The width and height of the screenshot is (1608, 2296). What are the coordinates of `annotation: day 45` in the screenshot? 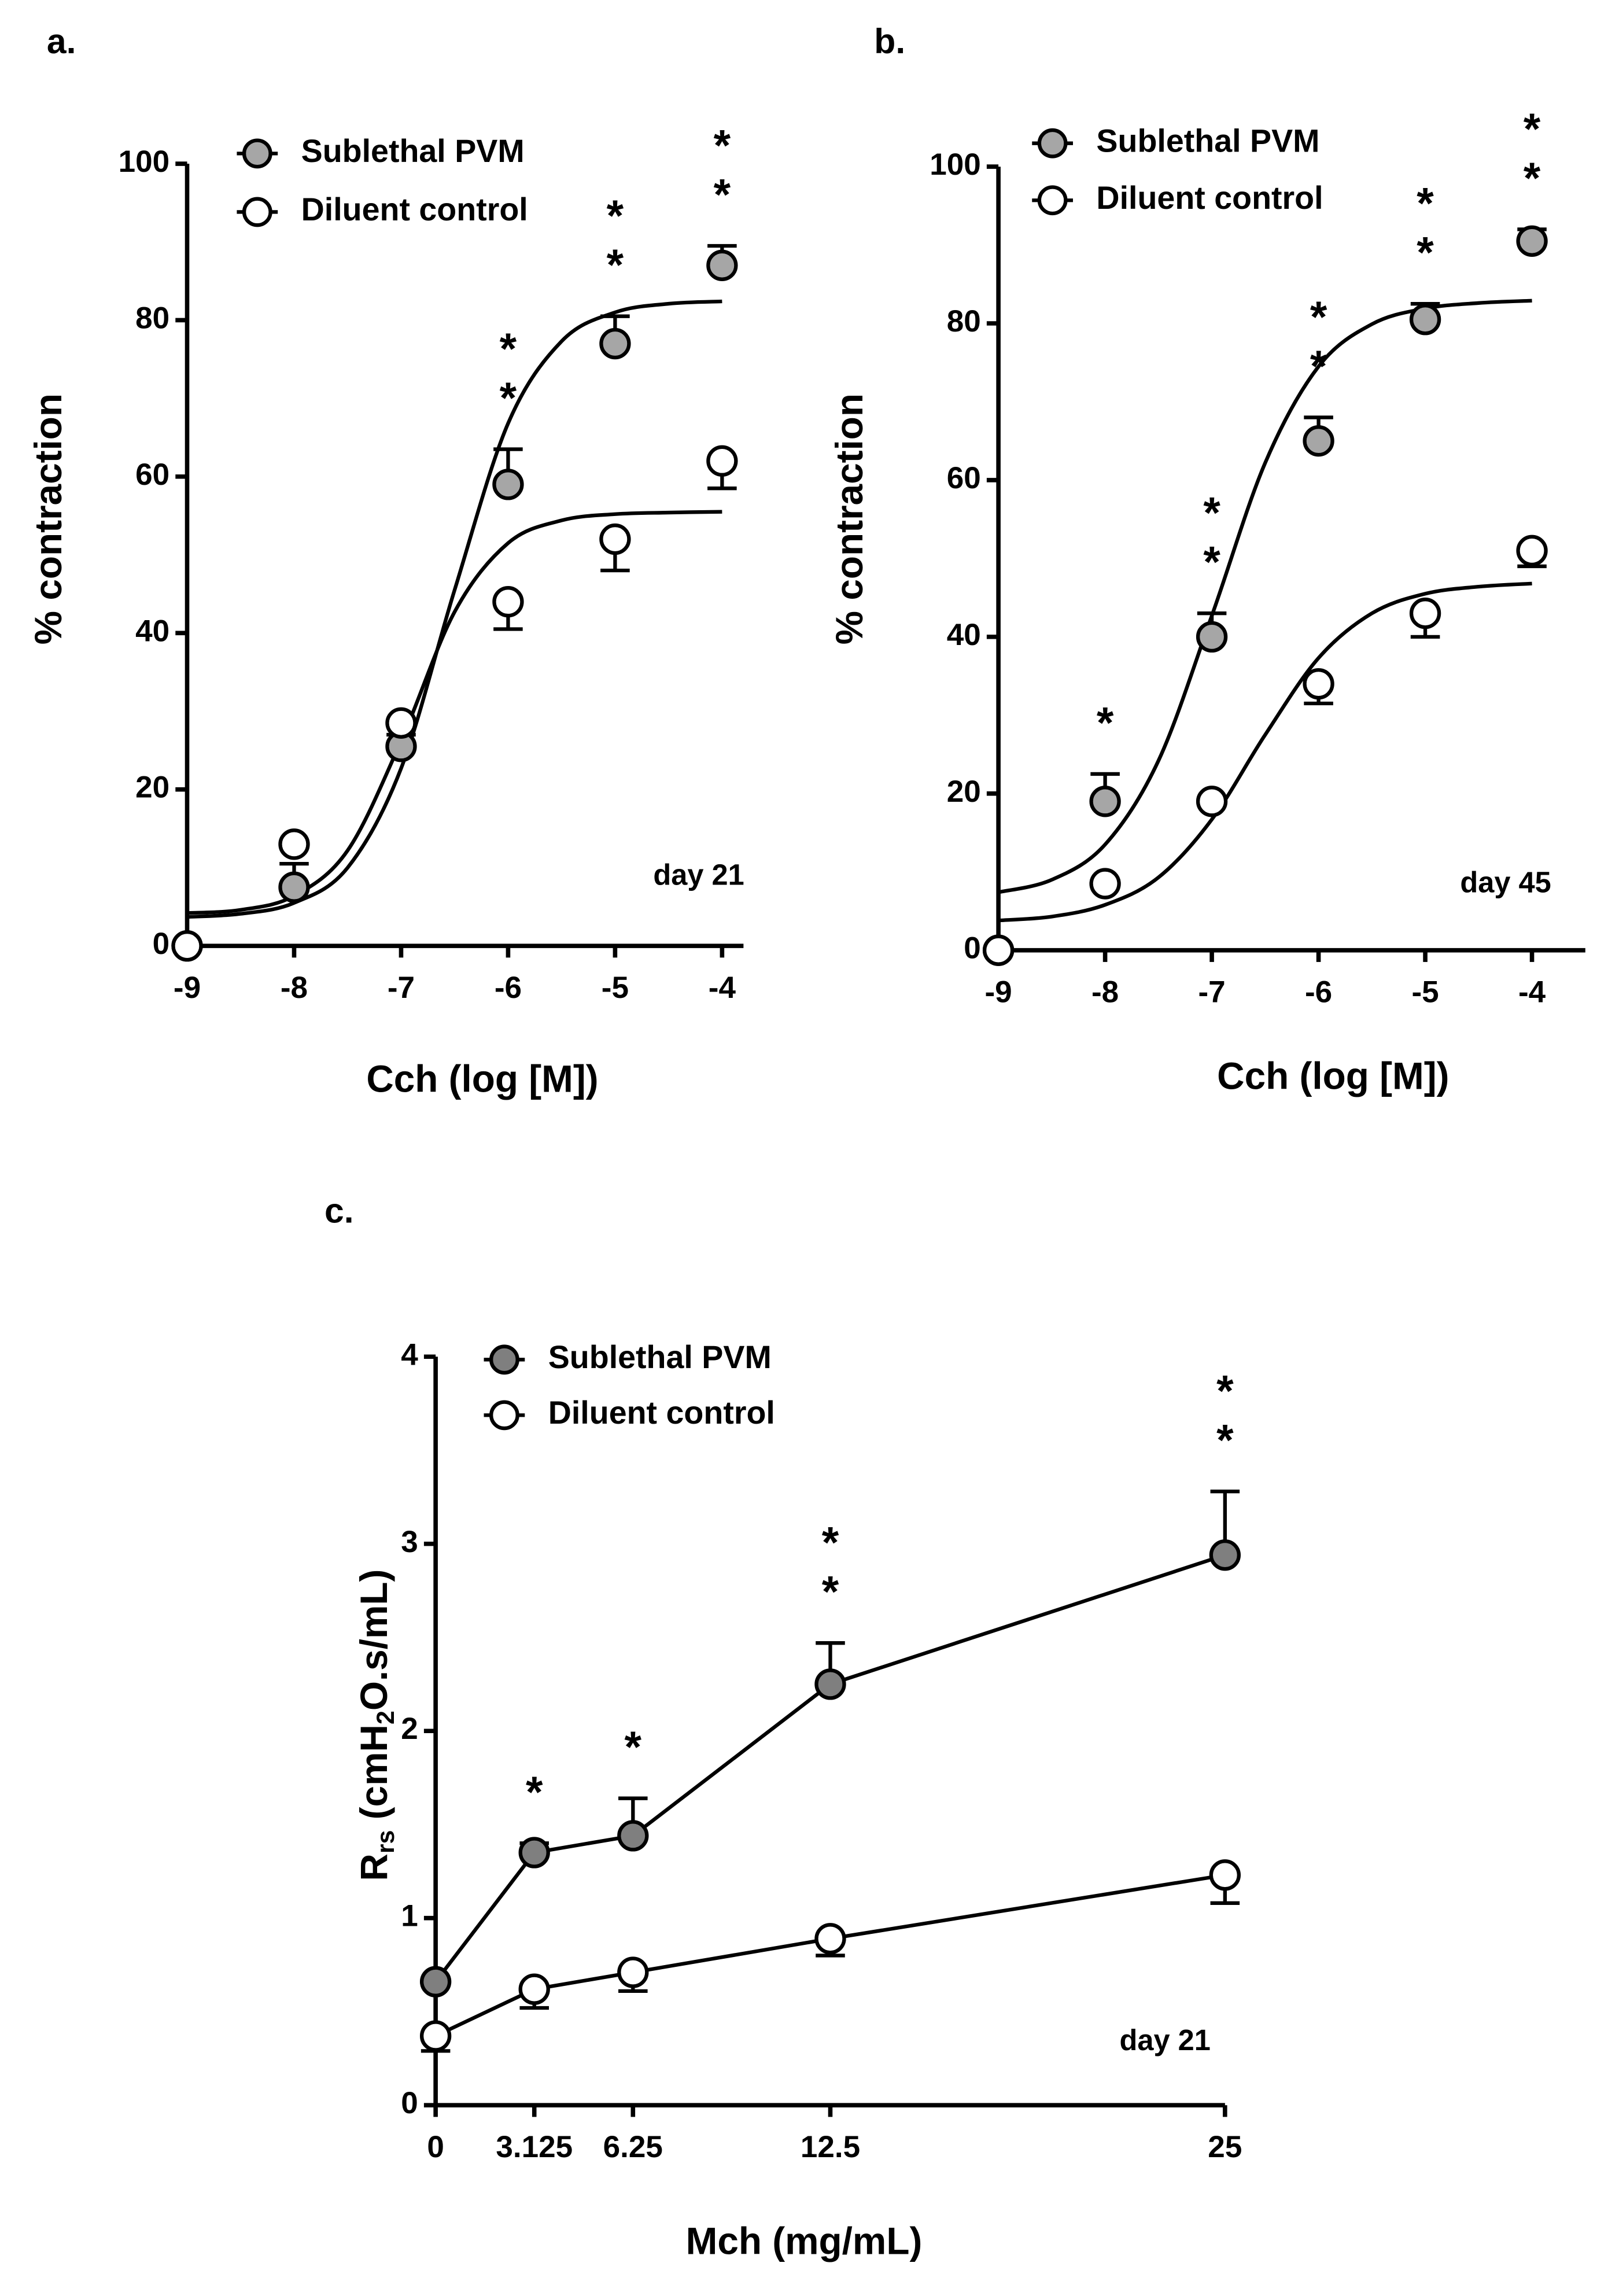 It's located at (1505, 881).